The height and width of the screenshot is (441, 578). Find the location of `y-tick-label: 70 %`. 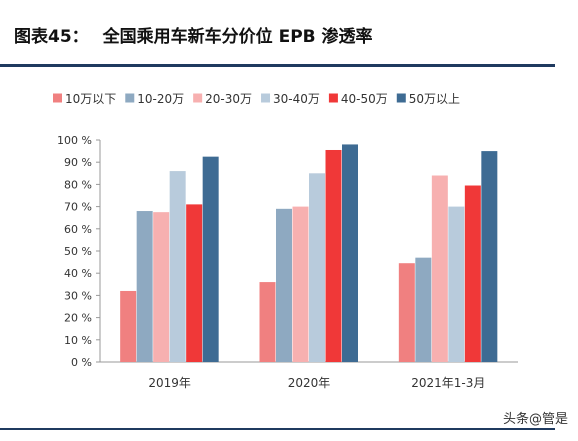

y-tick-label: 70 % is located at coordinates (78, 207).